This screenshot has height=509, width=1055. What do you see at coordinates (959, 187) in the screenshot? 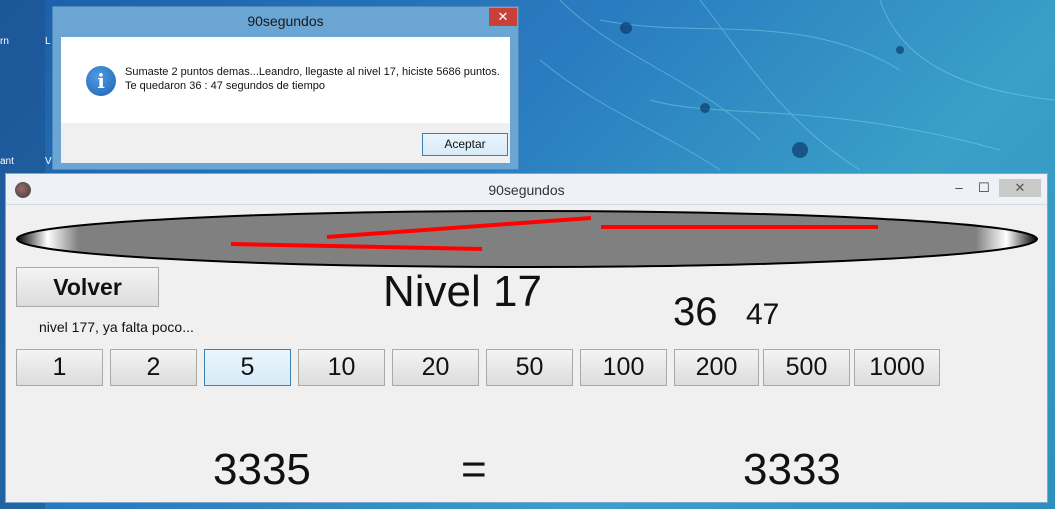
I see `minimize-button: –` at bounding box center [959, 187].